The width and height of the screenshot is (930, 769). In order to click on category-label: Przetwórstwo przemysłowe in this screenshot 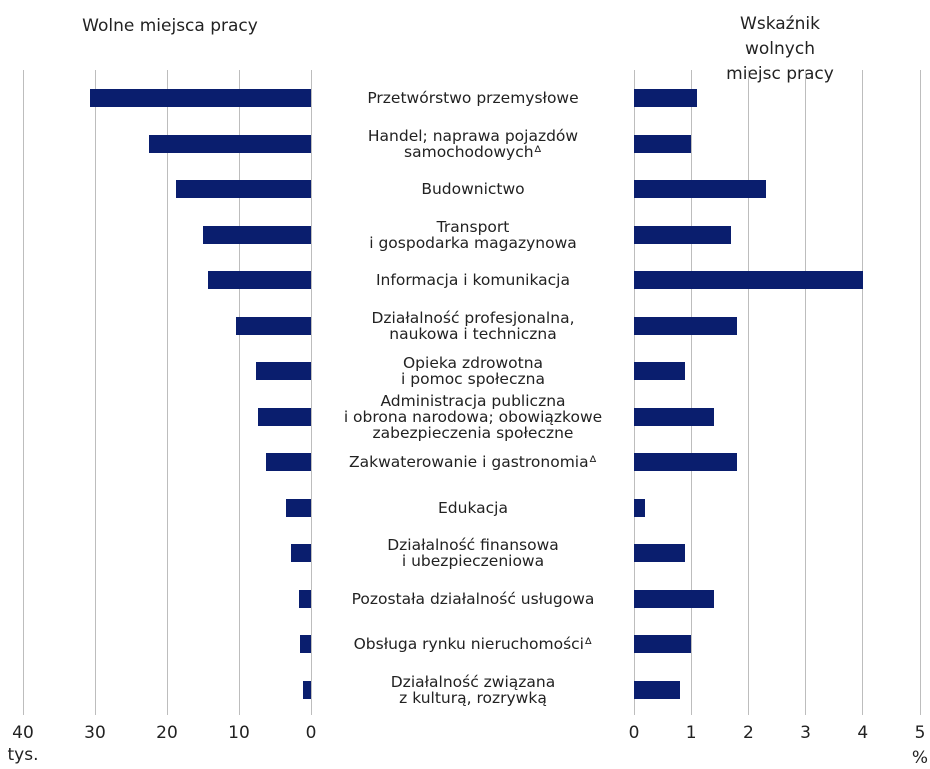, I will do `click(473, 98)`.